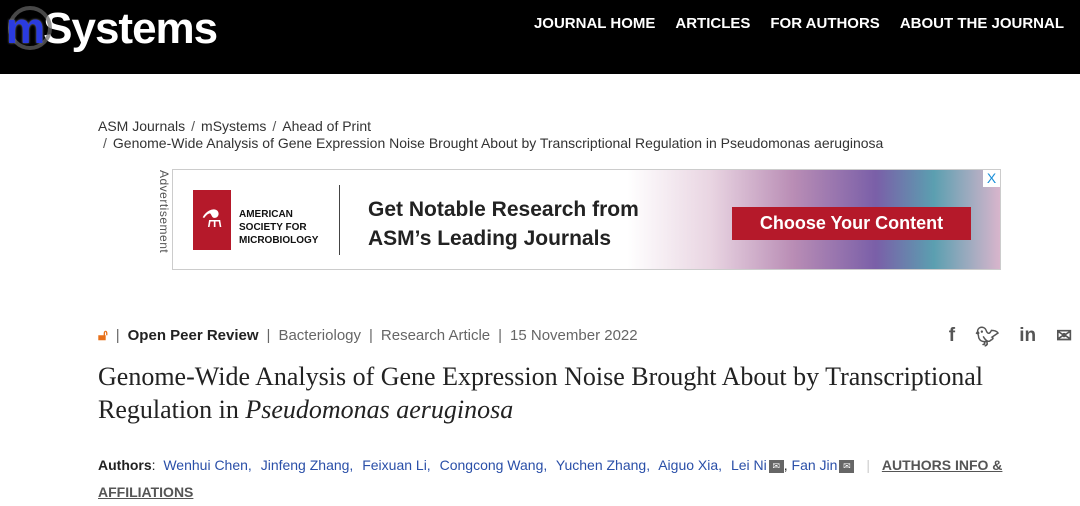 The image size is (1080, 506). I want to click on breadcrumb-msystems: mSystems, so click(234, 126).